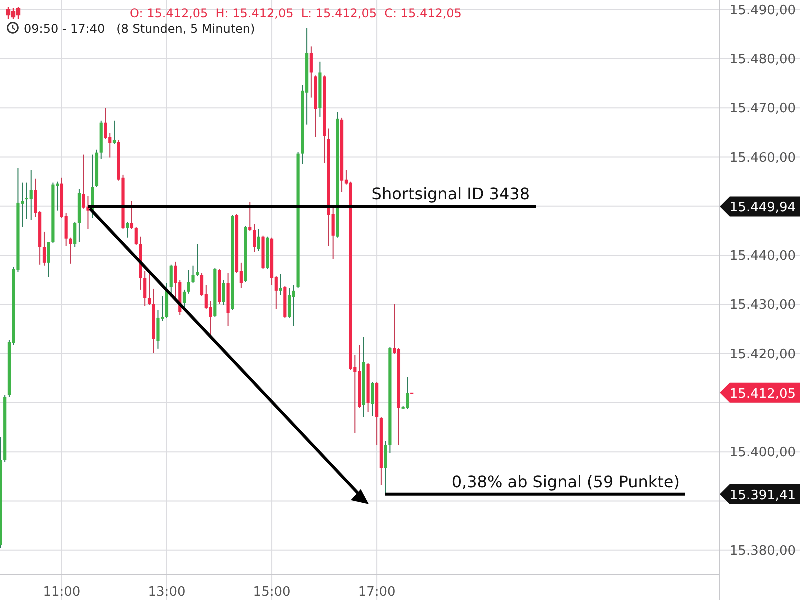  What do you see at coordinates (763, 109) in the screenshot?
I see `y-tick-label: 15.470,00` at bounding box center [763, 109].